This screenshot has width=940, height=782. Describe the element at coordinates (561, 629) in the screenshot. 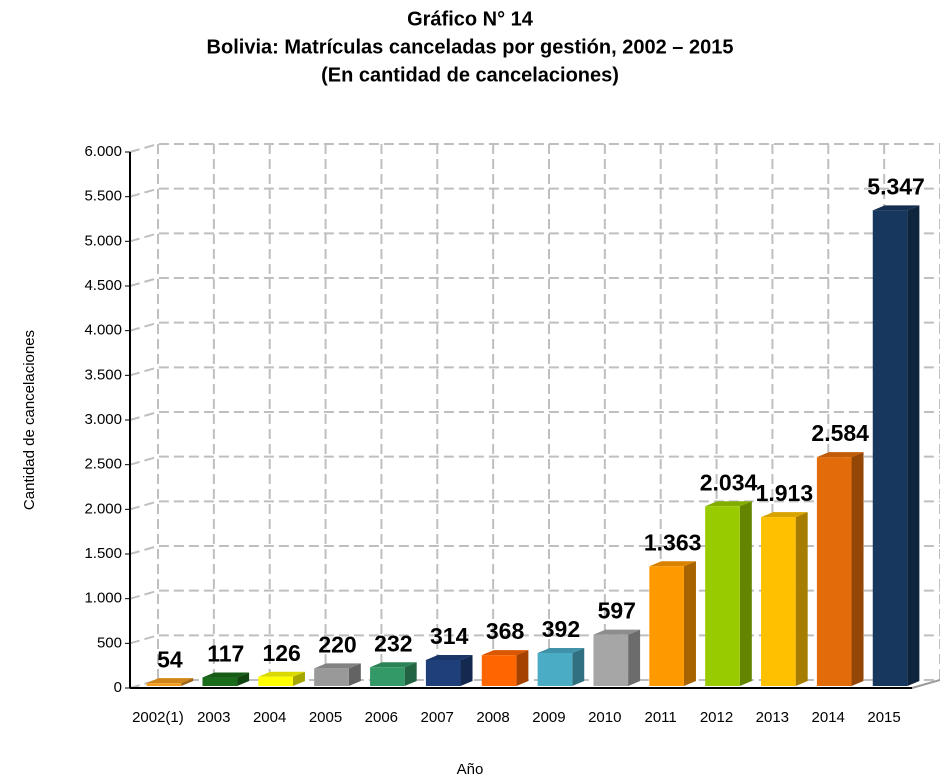

I see `value-label: 392` at that location.